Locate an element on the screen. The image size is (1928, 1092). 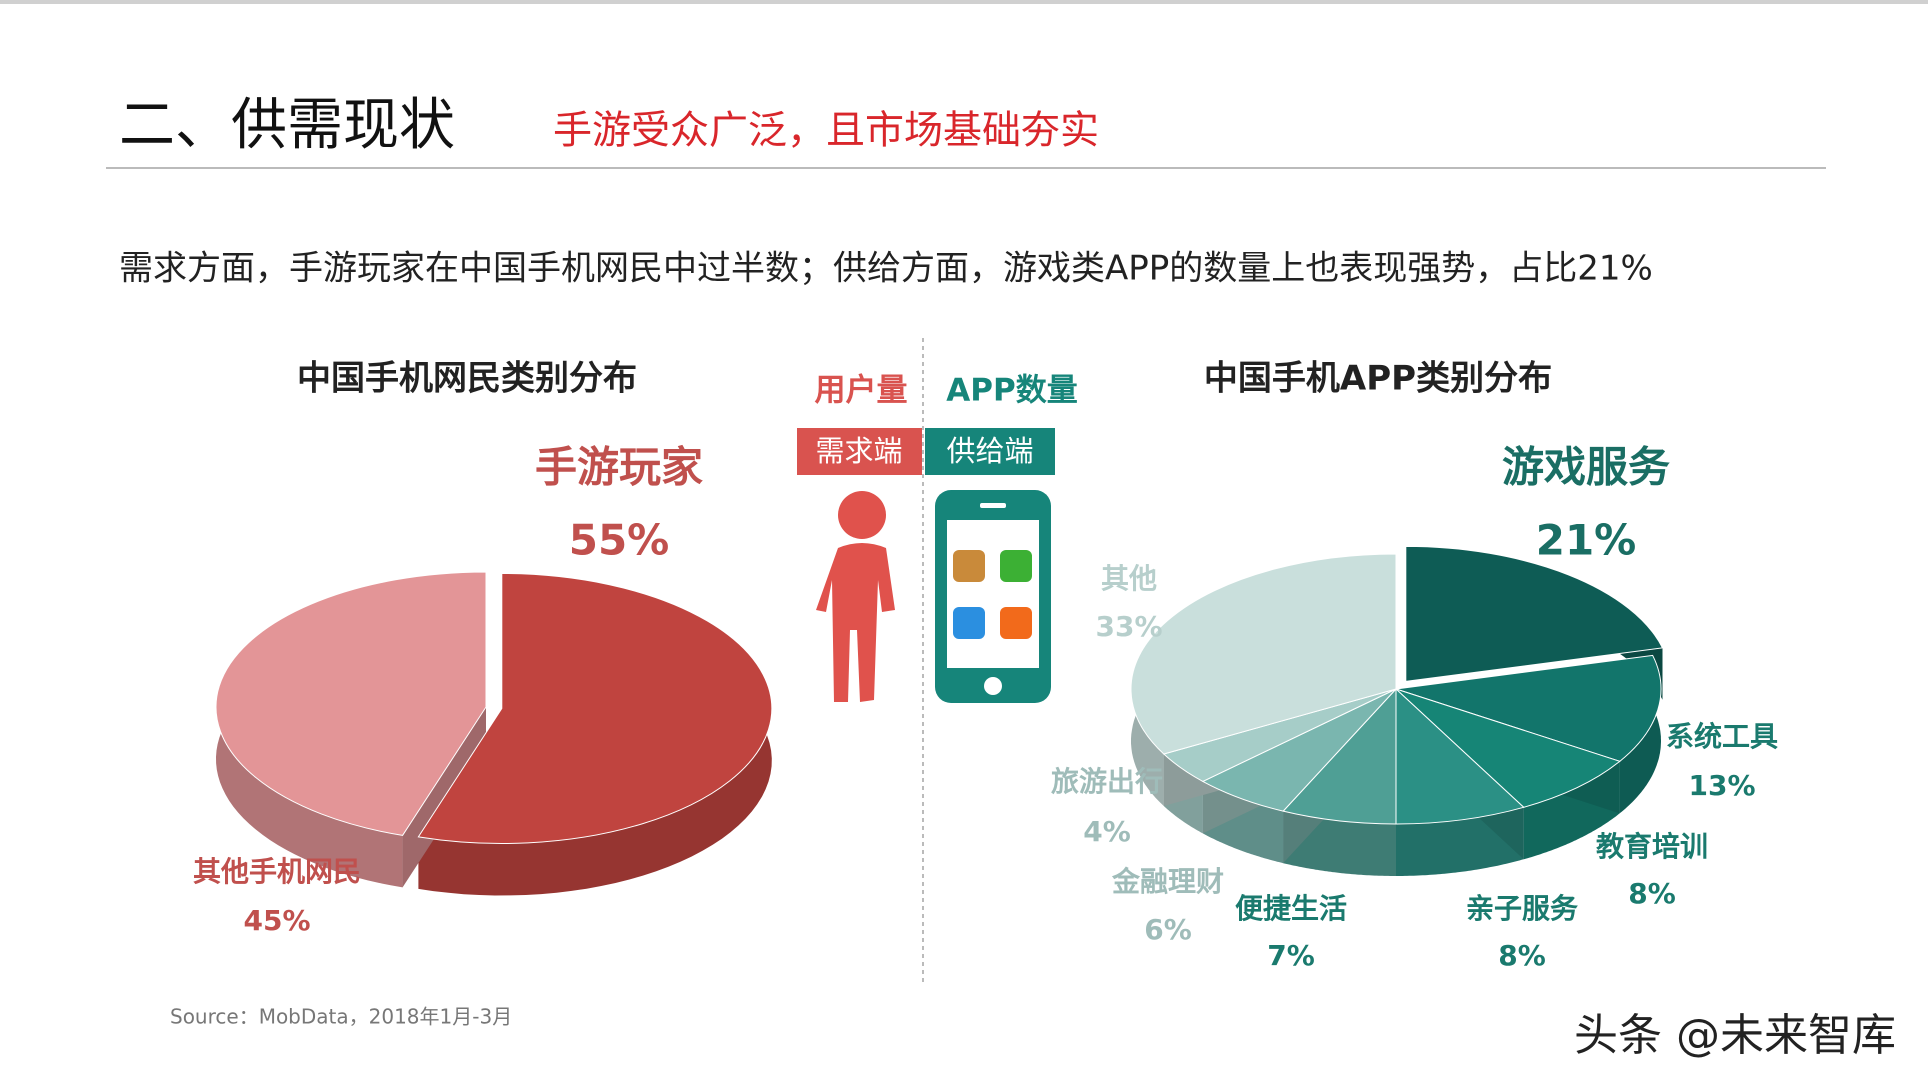
slice-value-label: 33% is located at coordinates (1128, 626).